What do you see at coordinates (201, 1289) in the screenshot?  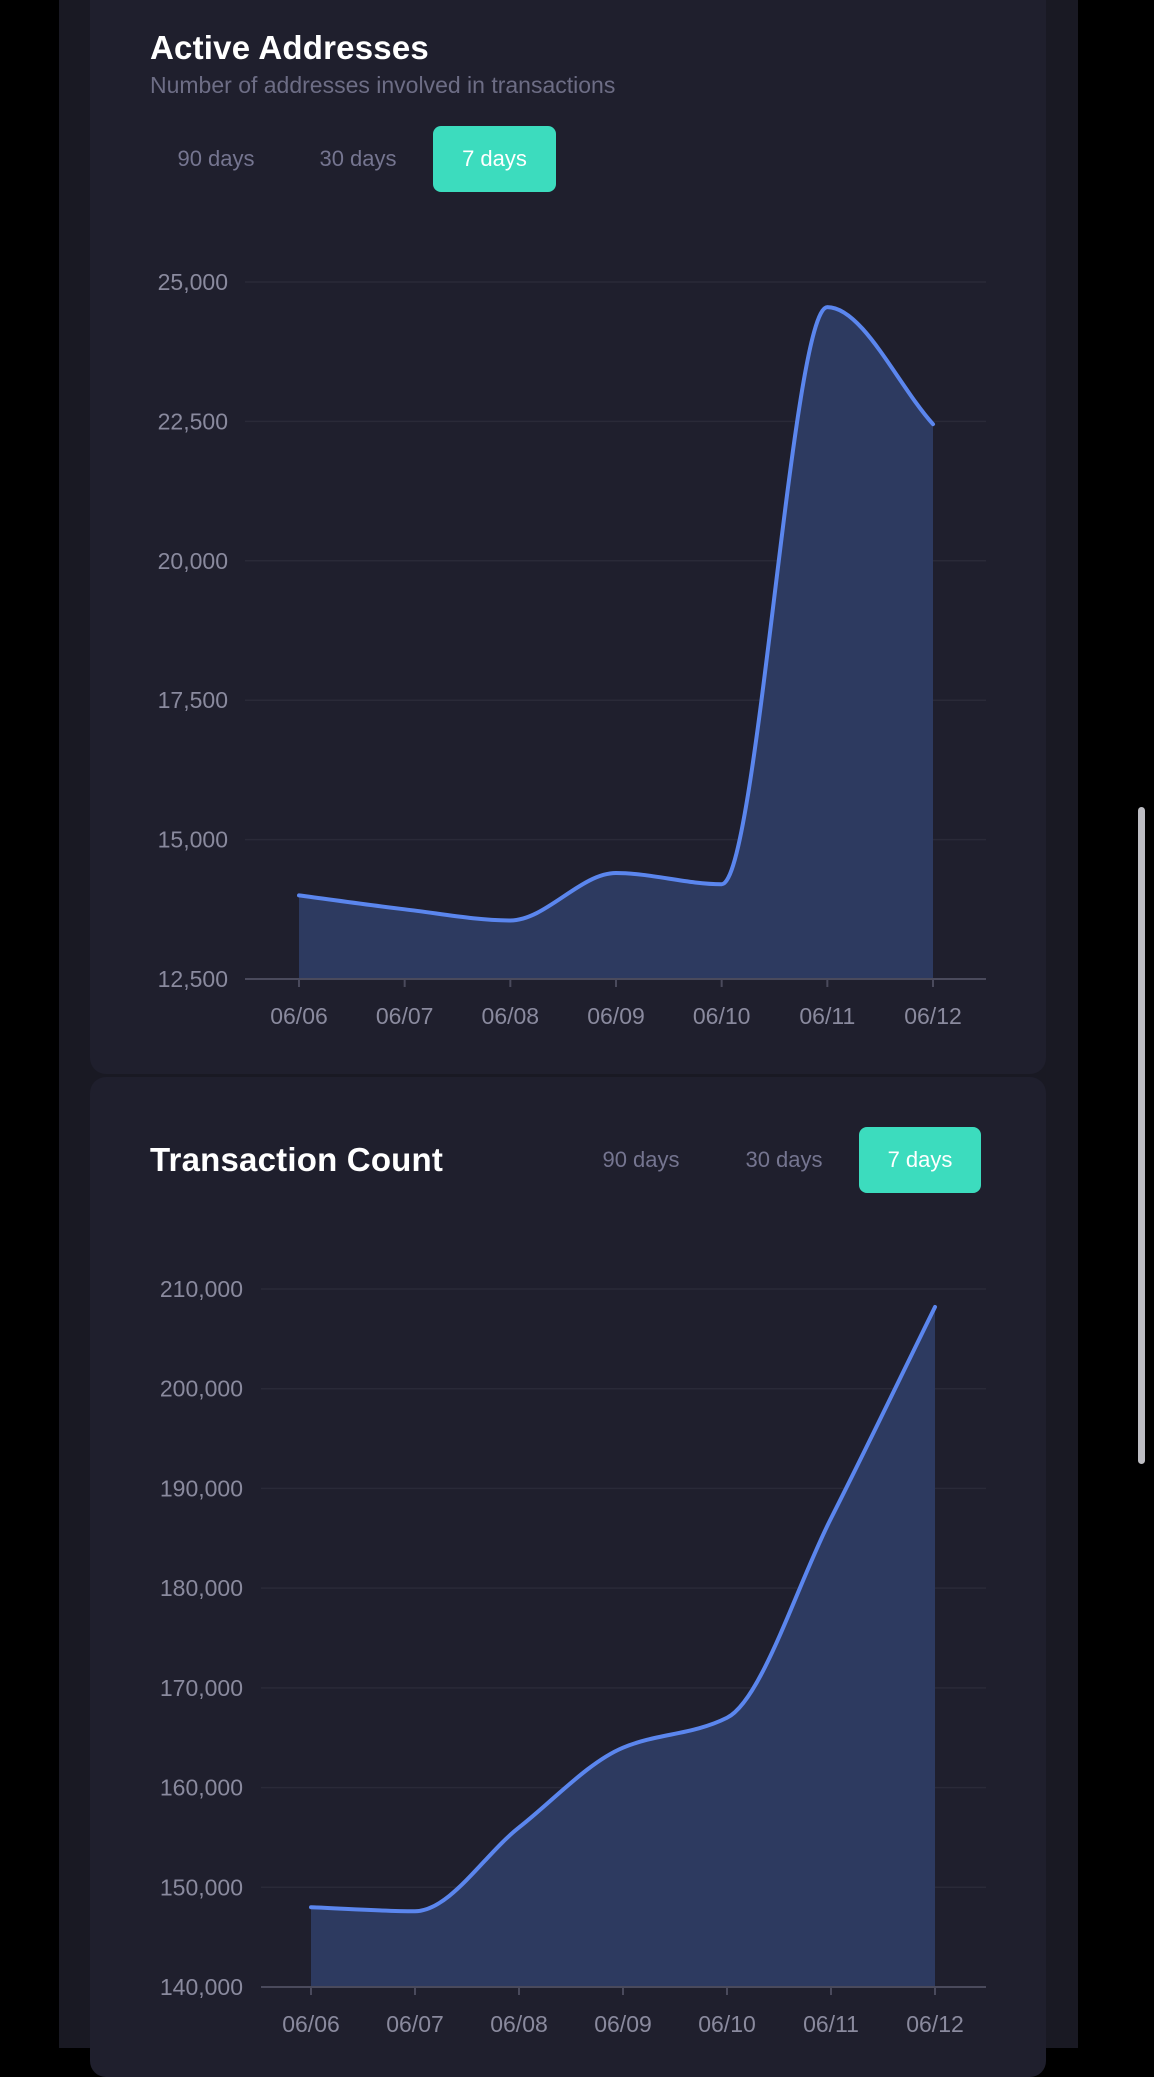 I see `tx-y-tick-label: 210,000` at bounding box center [201, 1289].